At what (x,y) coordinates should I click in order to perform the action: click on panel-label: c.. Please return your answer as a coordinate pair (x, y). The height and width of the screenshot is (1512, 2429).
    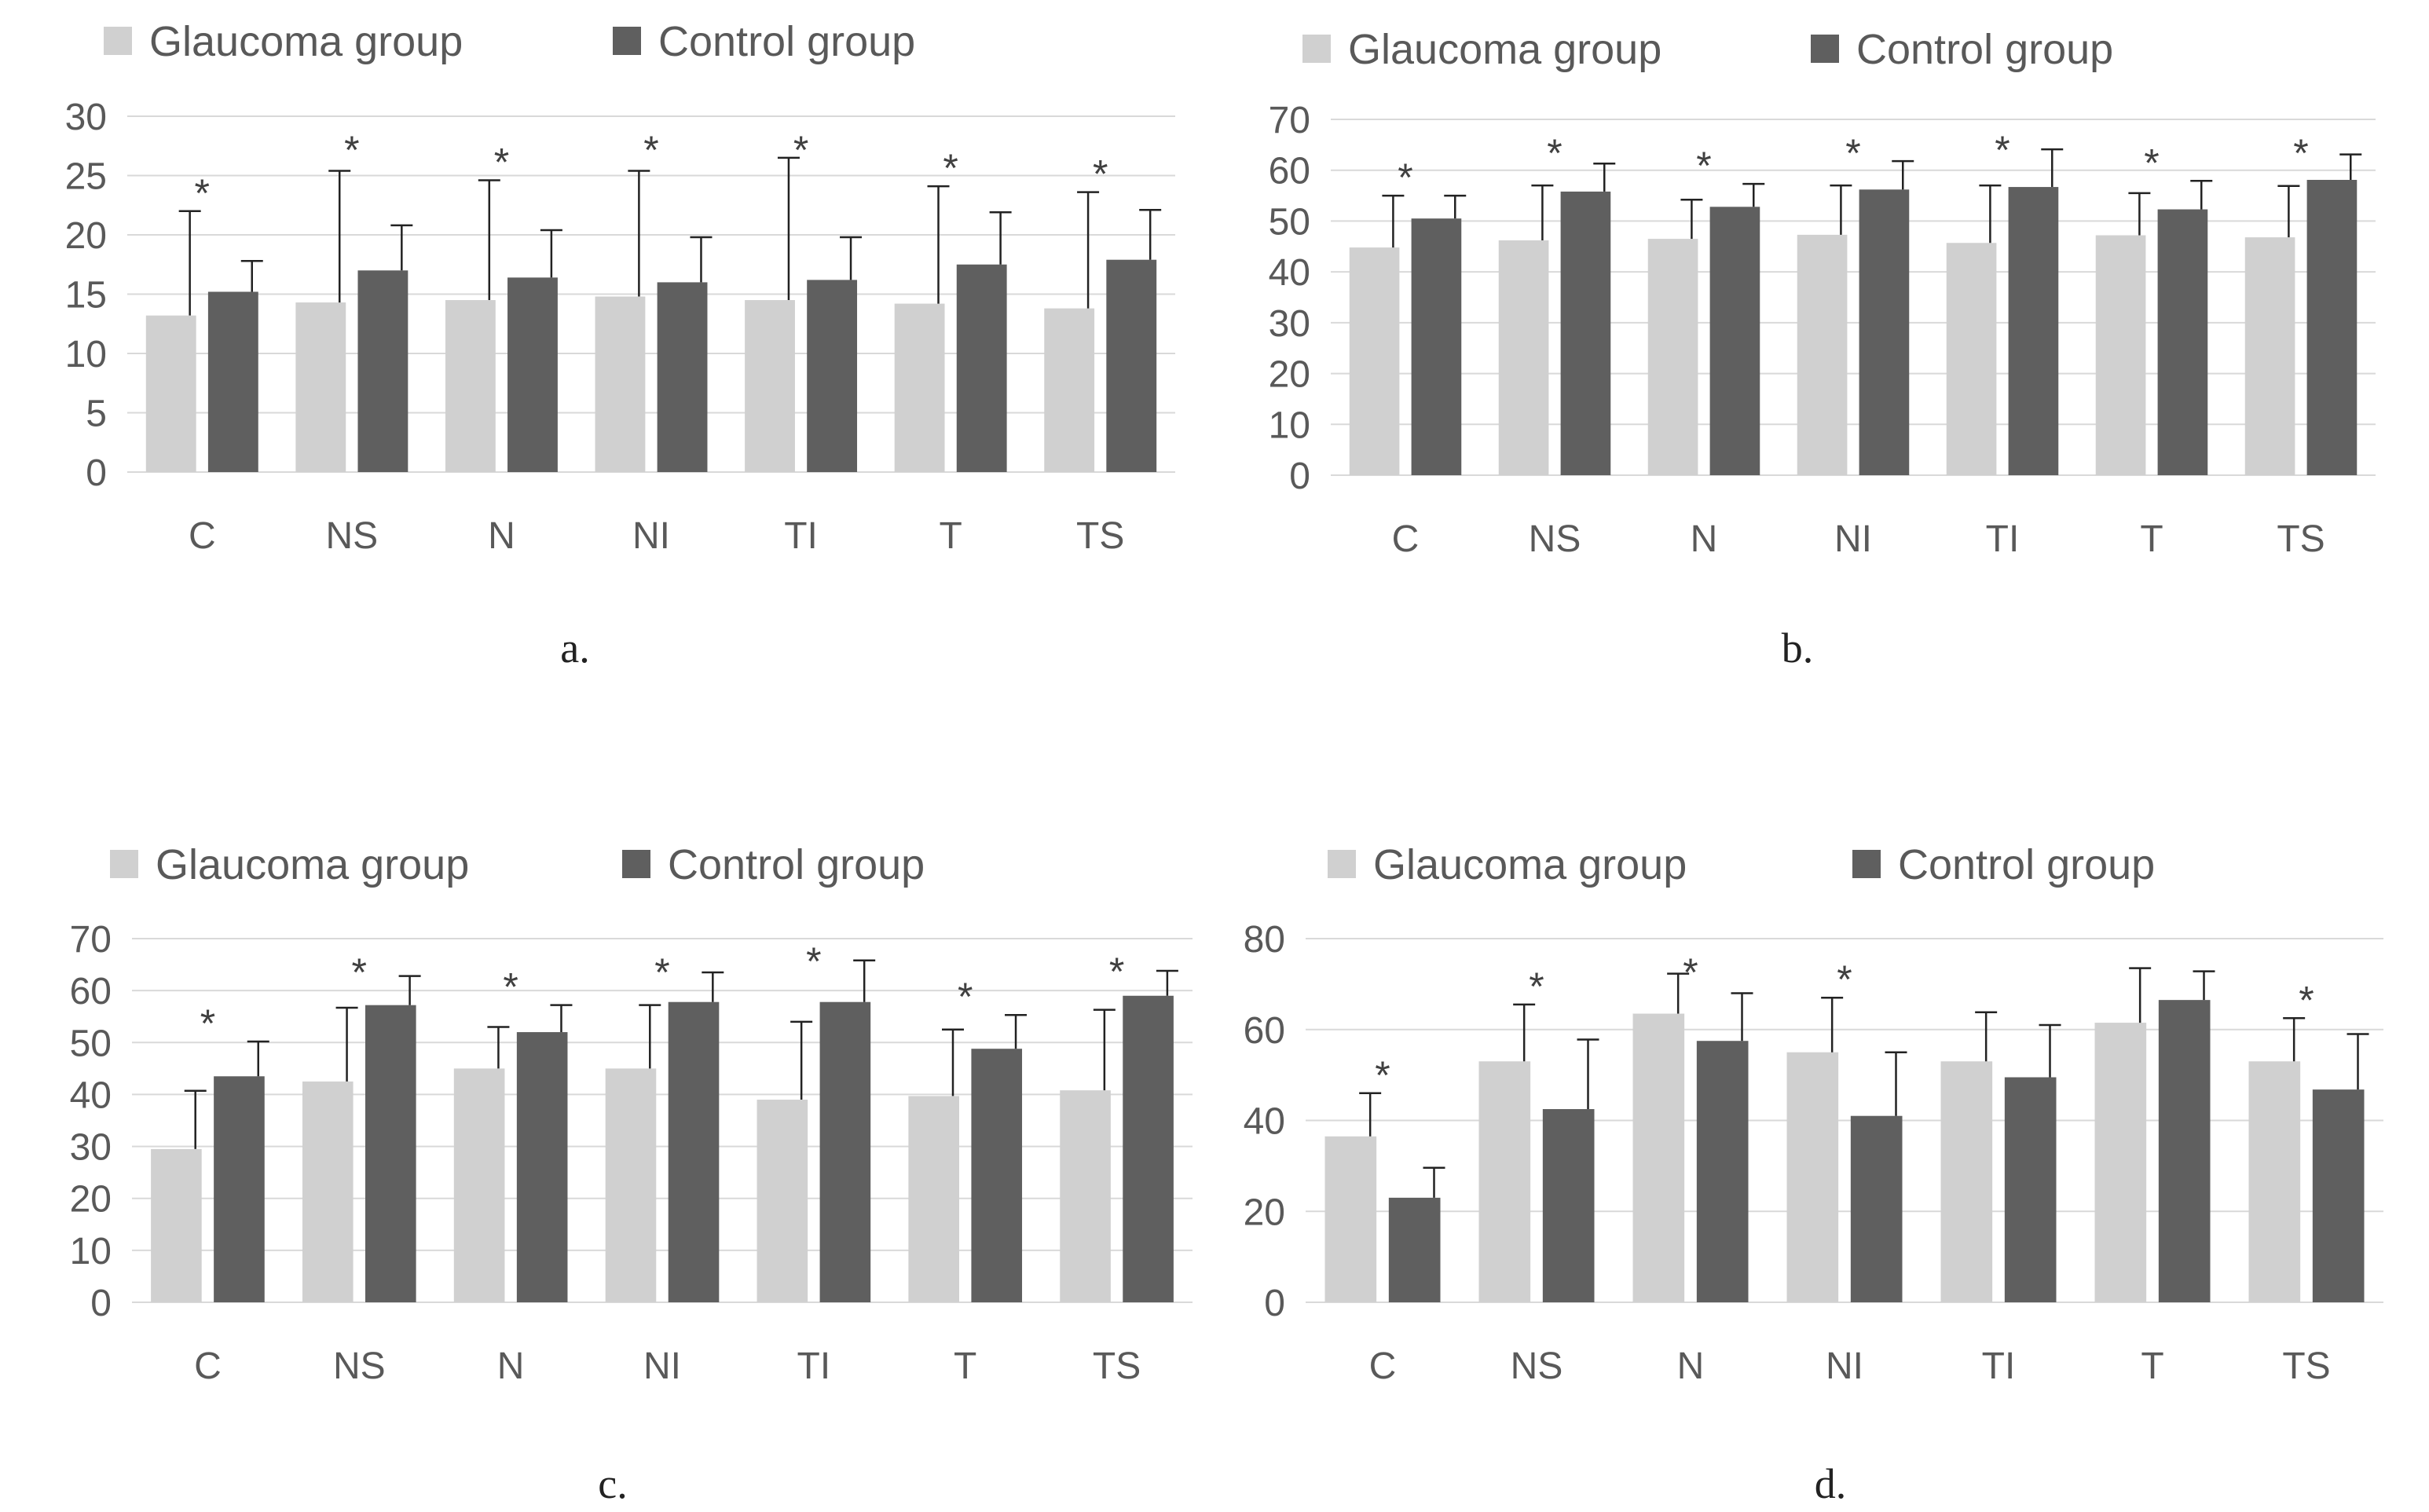
    Looking at the image, I should click on (612, 1483).